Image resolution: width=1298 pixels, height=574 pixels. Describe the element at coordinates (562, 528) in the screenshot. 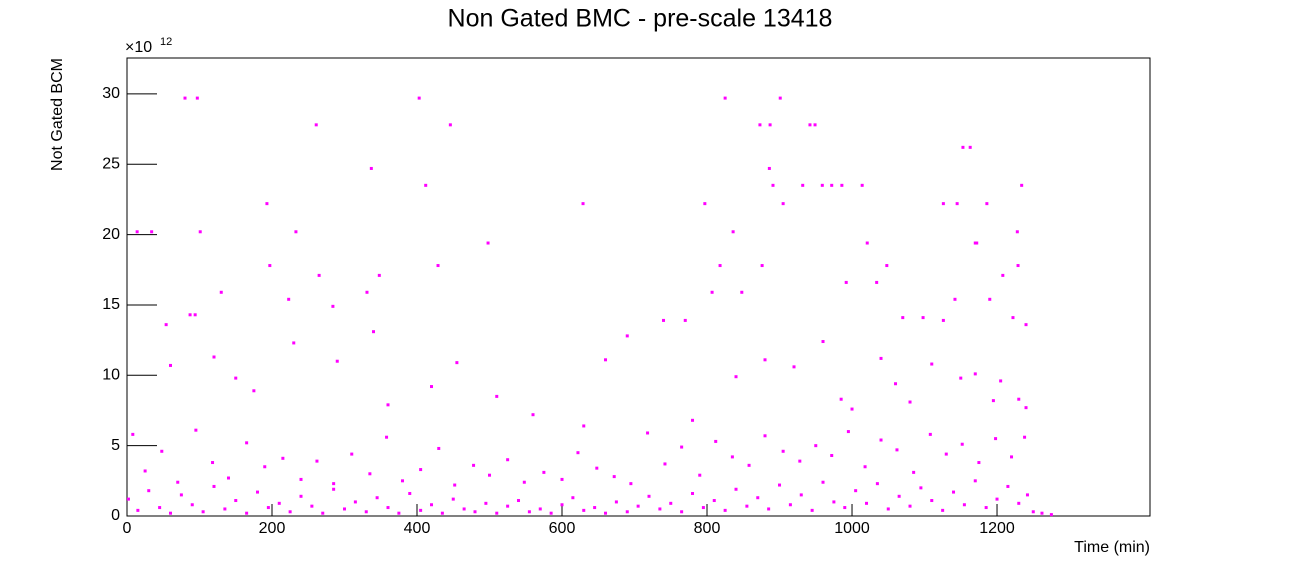

I see `x-tick-label: 600` at that location.